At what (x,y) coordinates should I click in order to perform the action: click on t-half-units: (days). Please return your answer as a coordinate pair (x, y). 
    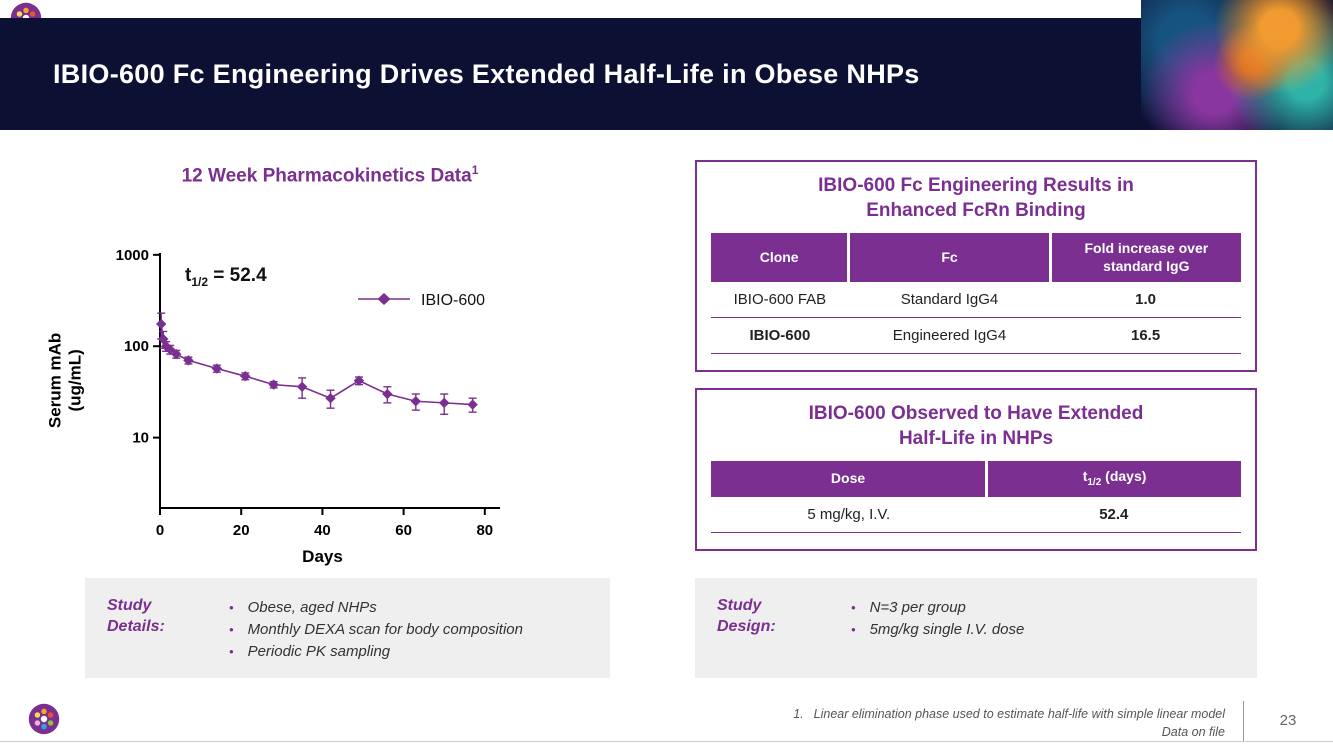
    Looking at the image, I should click on (1124, 476).